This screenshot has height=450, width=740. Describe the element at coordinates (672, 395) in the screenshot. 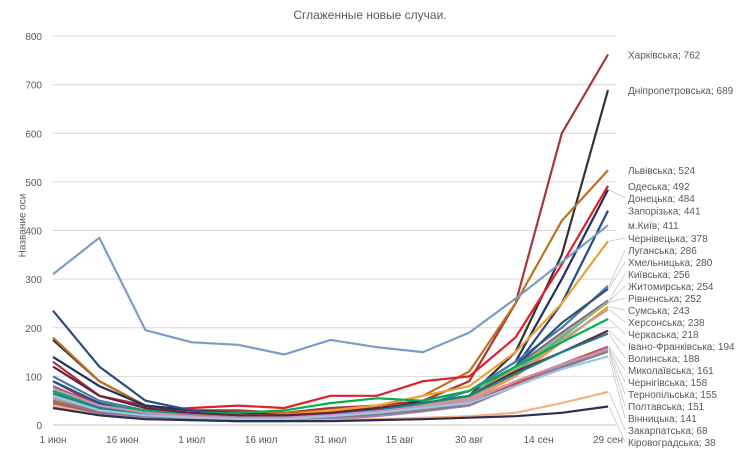

I see `series-end-label: Тернопільська; 155` at that location.